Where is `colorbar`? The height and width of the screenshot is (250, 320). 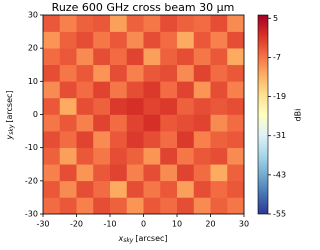 colorbar is located at coordinates (263, 114).